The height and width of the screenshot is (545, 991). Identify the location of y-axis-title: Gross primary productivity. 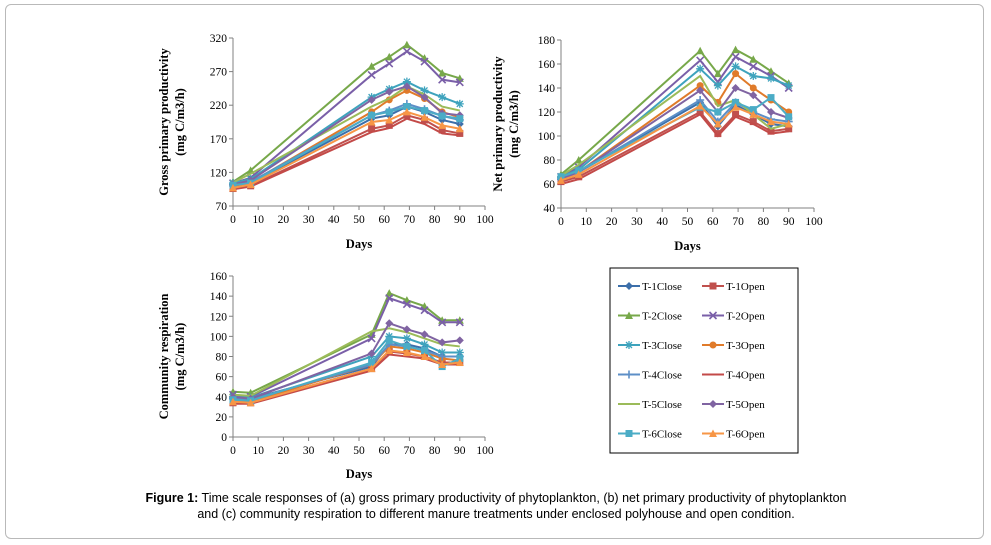
(164, 122).